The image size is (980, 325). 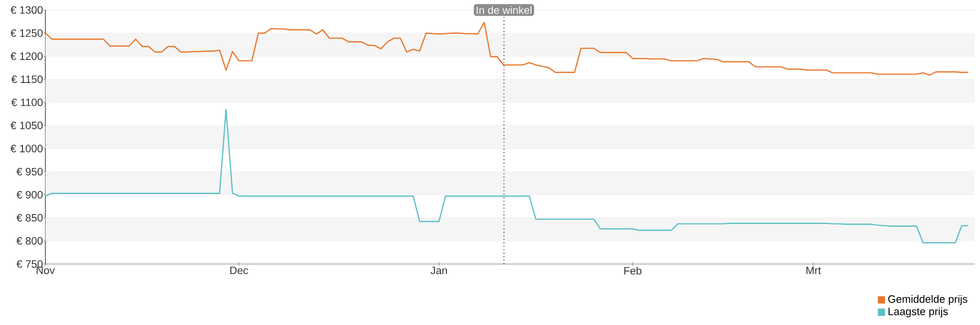 I want to click on x-tick-label: Nov, so click(x=45, y=270).